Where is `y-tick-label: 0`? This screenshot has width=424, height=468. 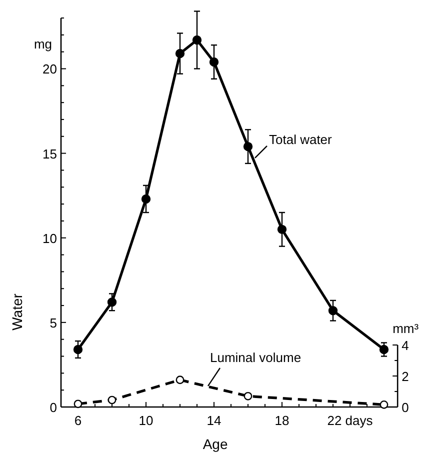
y-tick-label: 0 is located at coordinates (53, 407).